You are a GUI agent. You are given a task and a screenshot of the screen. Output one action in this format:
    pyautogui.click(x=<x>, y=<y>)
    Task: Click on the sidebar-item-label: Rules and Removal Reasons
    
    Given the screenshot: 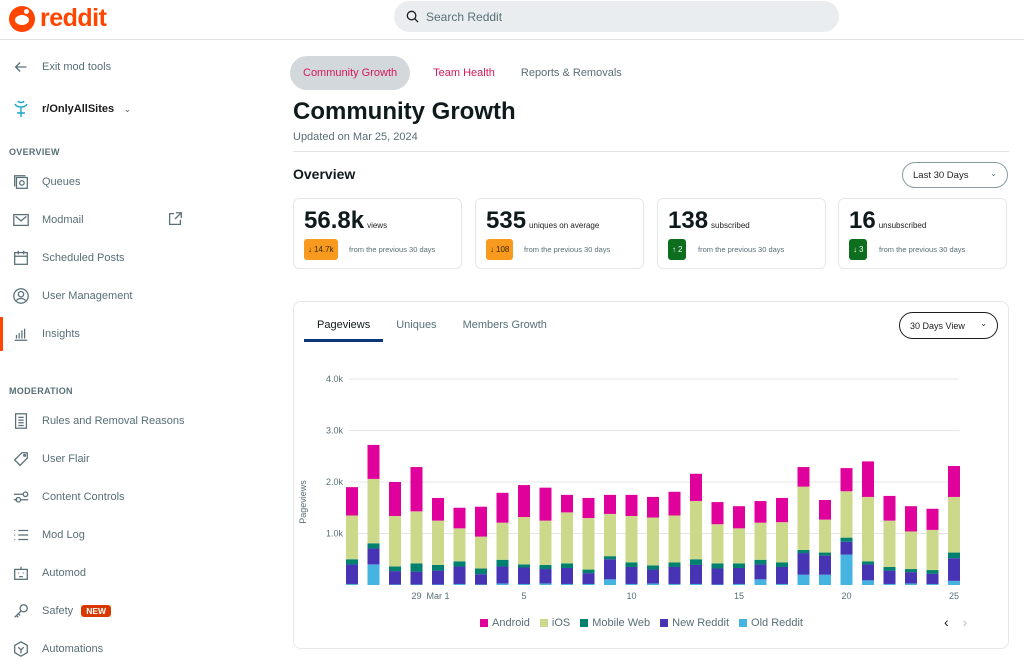 What is the action you would take?
    pyautogui.click(x=113, y=421)
    